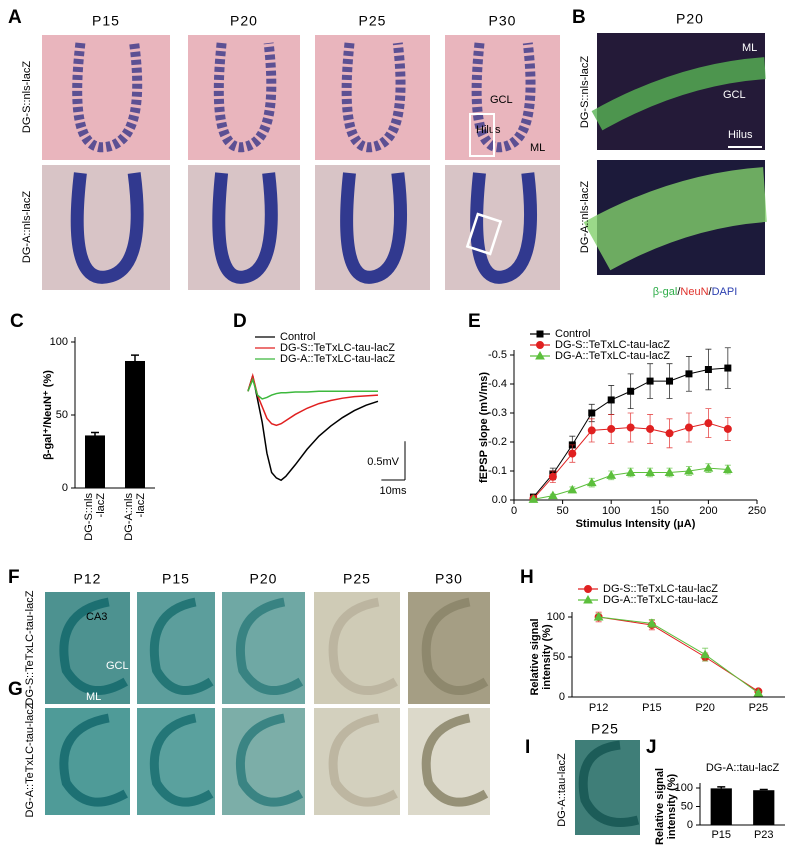 This screenshot has height=845, width=800. What do you see at coordinates (636, 524) in the screenshot?
I see `x-axis-label: Stimulus Intensity (μA)` at bounding box center [636, 524].